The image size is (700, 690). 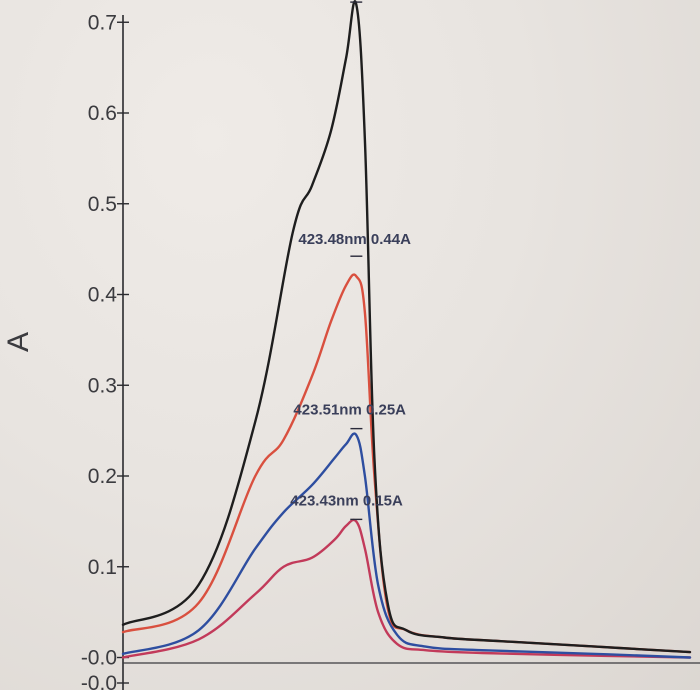 What do you see at coordinates (102, 22) in the screenshot?
I see `y-tick-label: 0.7` at bounding box center [102, 22].